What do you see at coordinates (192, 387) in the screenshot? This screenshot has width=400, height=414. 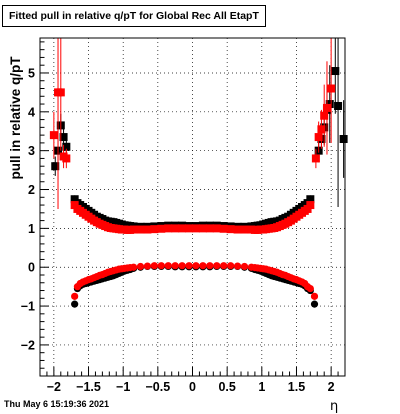 I see `x-tick-label: 0` at bounding box center [192, 387].